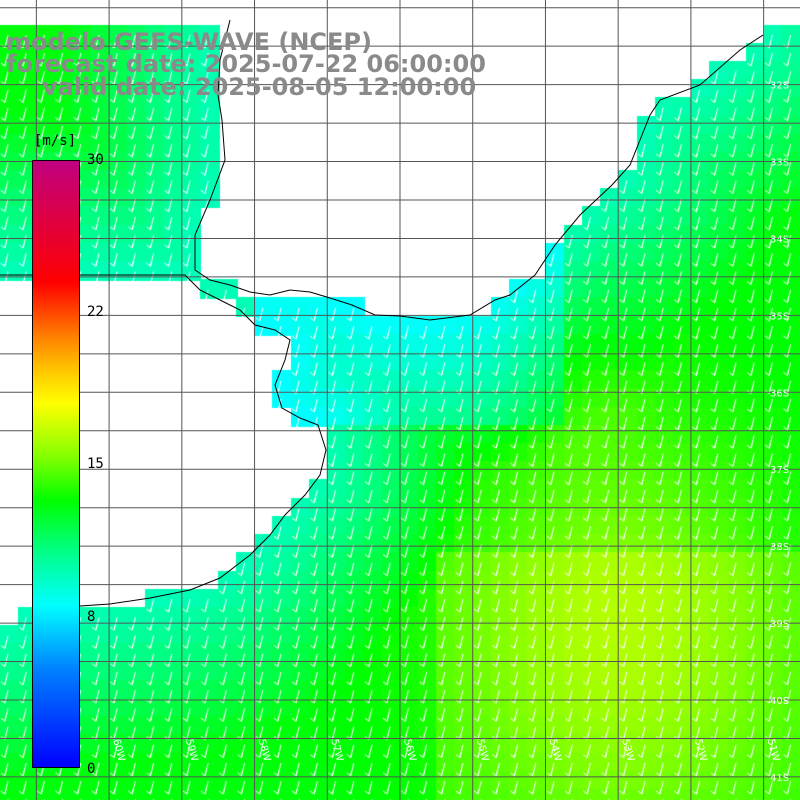  What do you see at coordinates (95, 464) in the screenshot?
I see `colorbar-tick-15: 15` at bounding box center [95, 464].